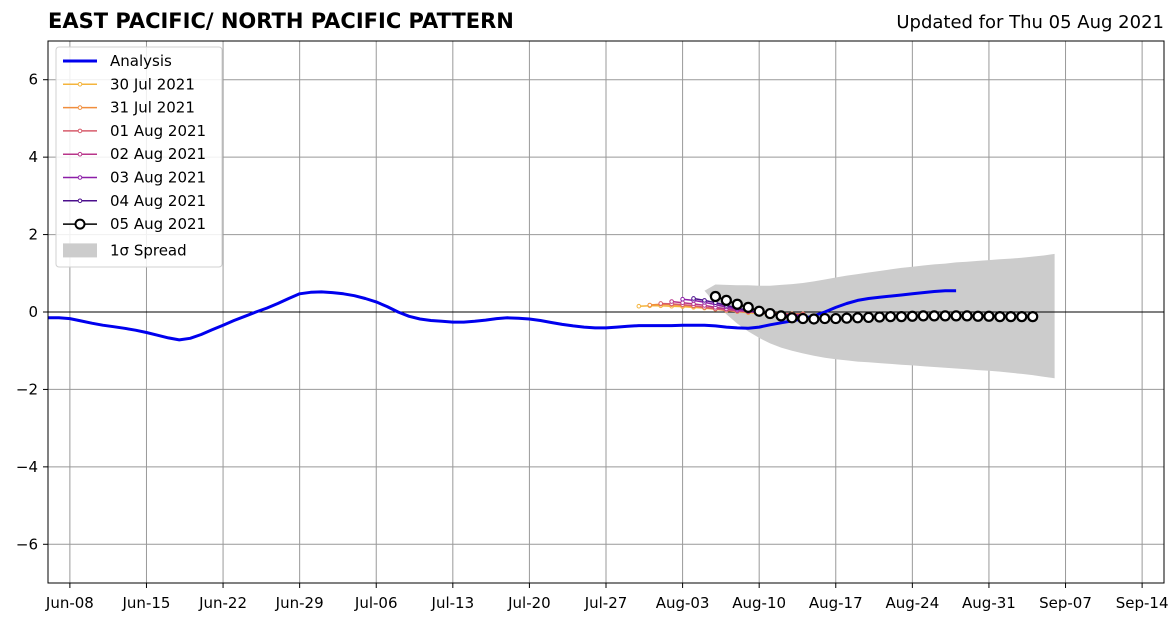 The width and height of the screenshot is (1176, 622). What do you see at coordinates (158, 131) in the screenshot?
I see `legend-label: 01 Aug 2021` at bounding box center [158, 131].